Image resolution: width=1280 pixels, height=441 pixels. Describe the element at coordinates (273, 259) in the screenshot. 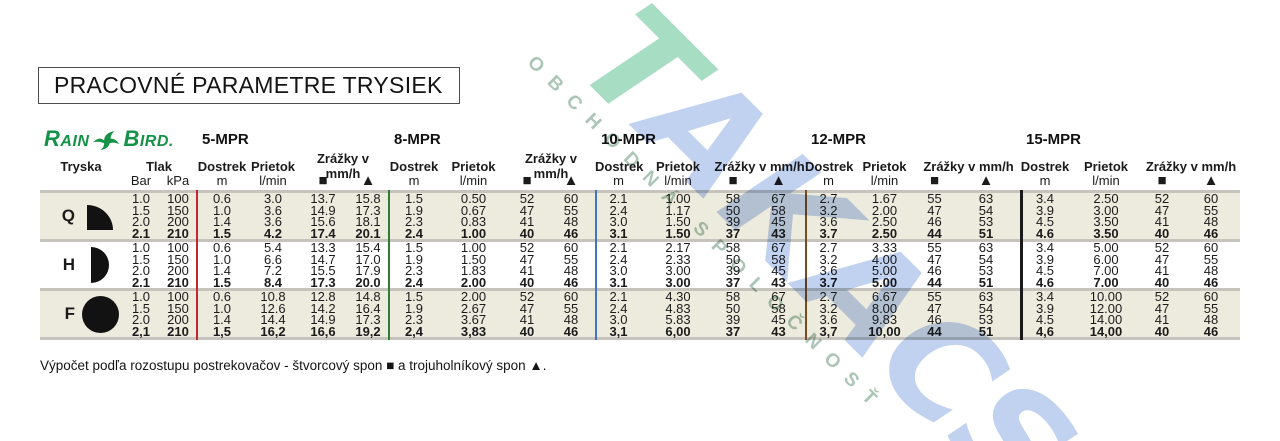

I see `value-cell: 6.6` at that location.